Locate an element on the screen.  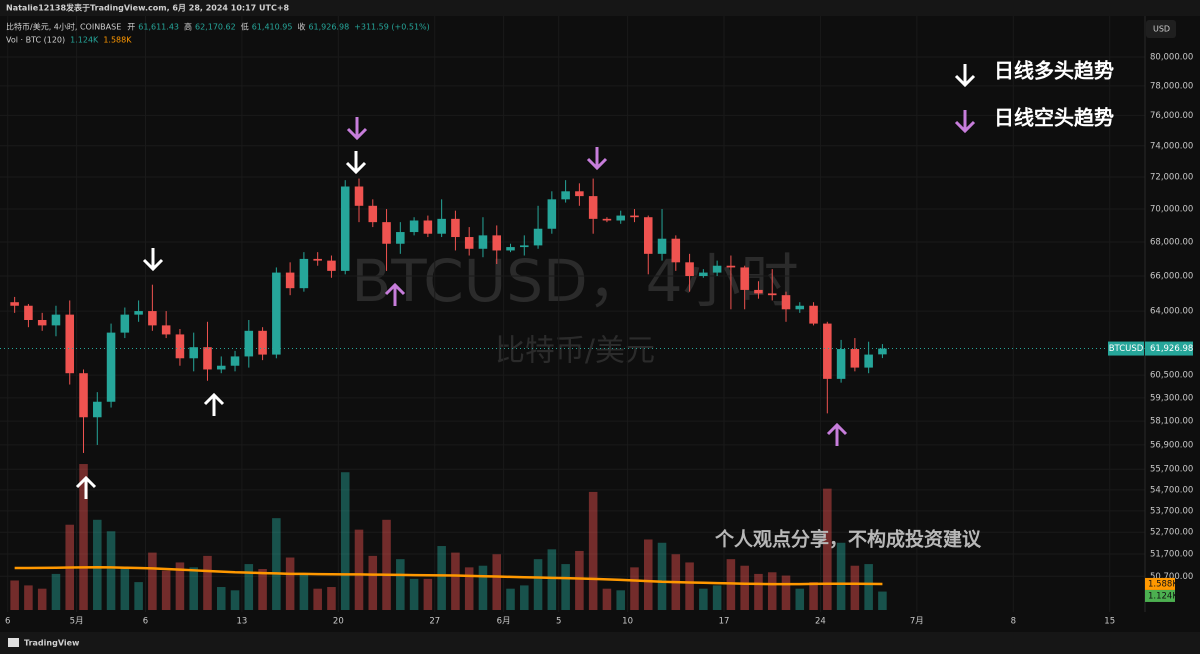
y-tick-label: 80,000.00 is located at coordinates (1171, 58).